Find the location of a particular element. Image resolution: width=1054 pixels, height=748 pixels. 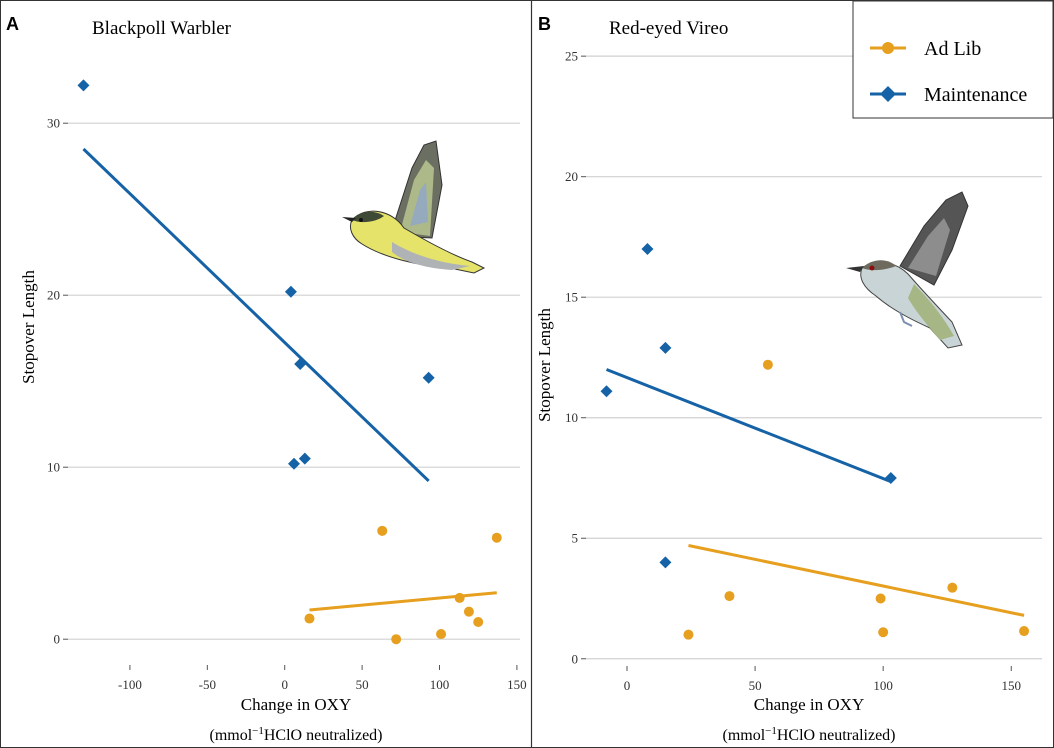

legend-marker-ad-lib is located at coordinates (888, 48).